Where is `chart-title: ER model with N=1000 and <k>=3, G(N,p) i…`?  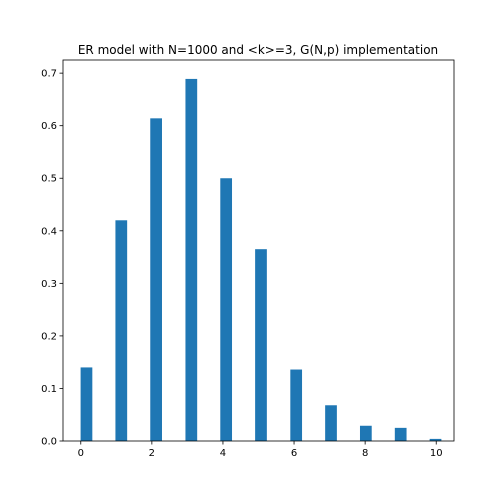 chart-title: ER model with N=1000 and <k>=3, G(N,p) i… is located at coordinates (258, 50).